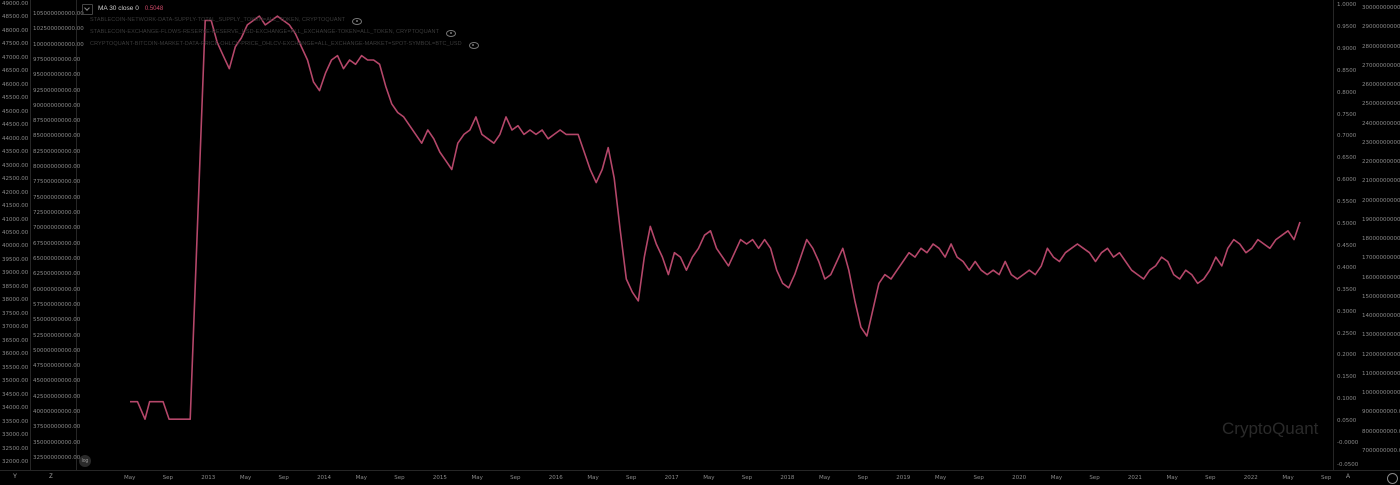 This screenshot has height=485, width=1400. What do you see at coordinates (58, 44) in the screenshot?
I see `y_left2_ticks-tick-label: 100000000000.00` at bounding box center [58, 44].